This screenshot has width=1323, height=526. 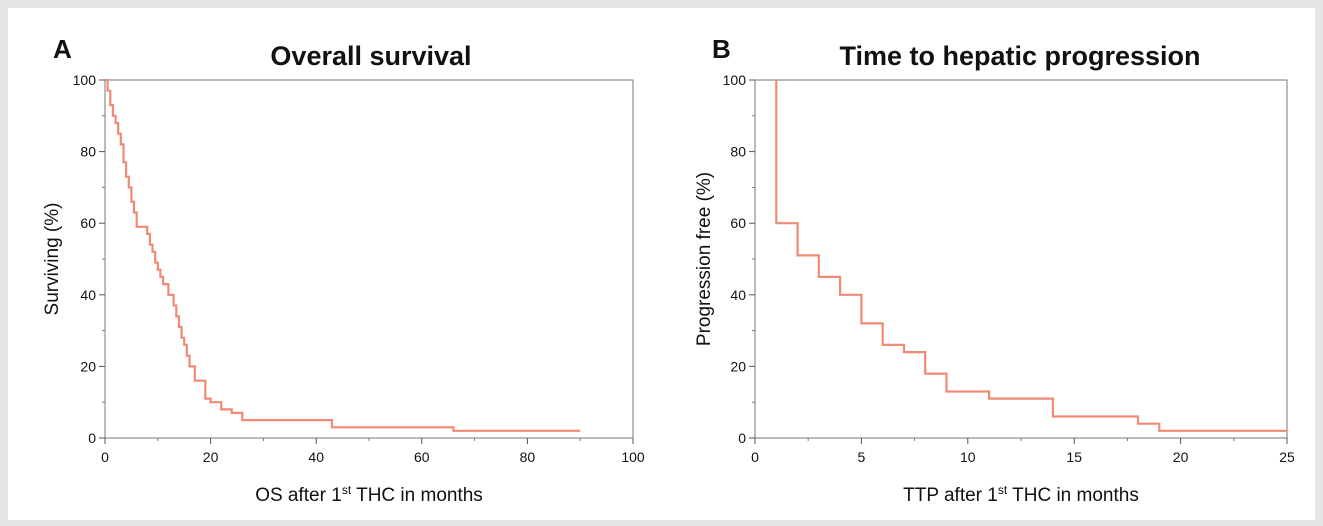 I want to click on panel-a-title: Overall survival, so click(x=370, y=56).